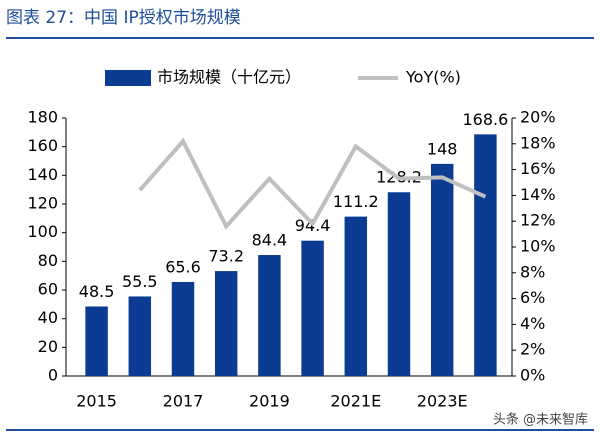  What do you see at coordinates (48, 260) in the screenshot?
I see `y-tick-label: 80` at bounding box center [48, 260].